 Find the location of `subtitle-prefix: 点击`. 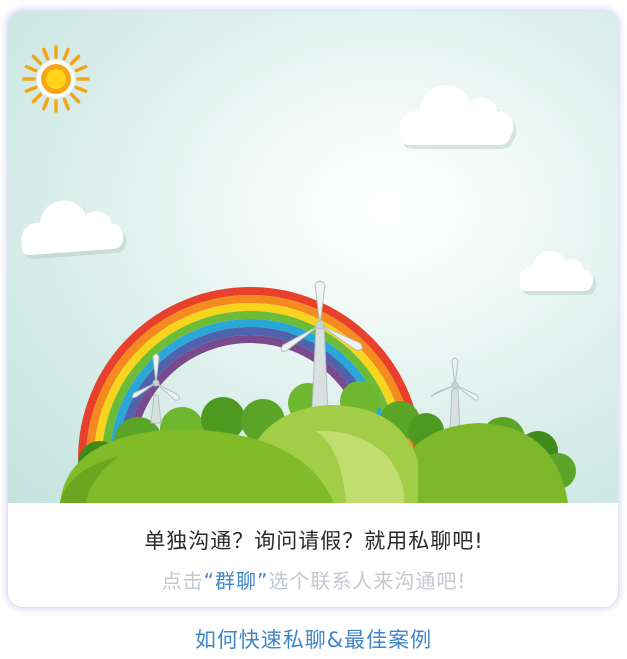

subtitle-prefix: 点击 is located at coordinates (182, 581).